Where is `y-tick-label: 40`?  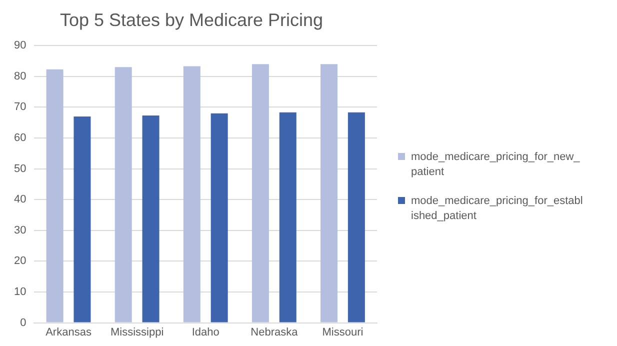 y-tick-label: 40 is located at coordinates (20, 200).